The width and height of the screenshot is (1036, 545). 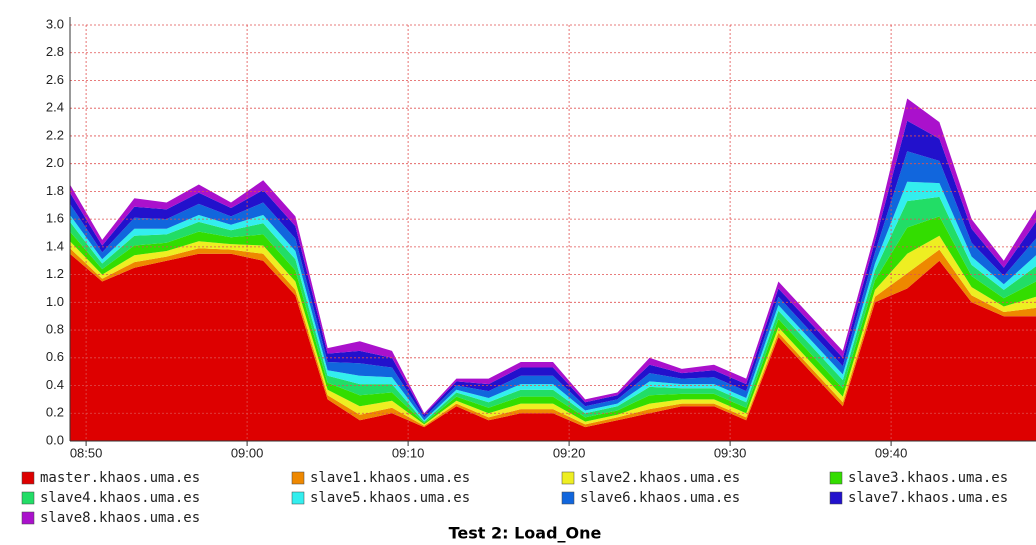 I want to click on y-tick-label: 0.8, so click(x=55, y=329).